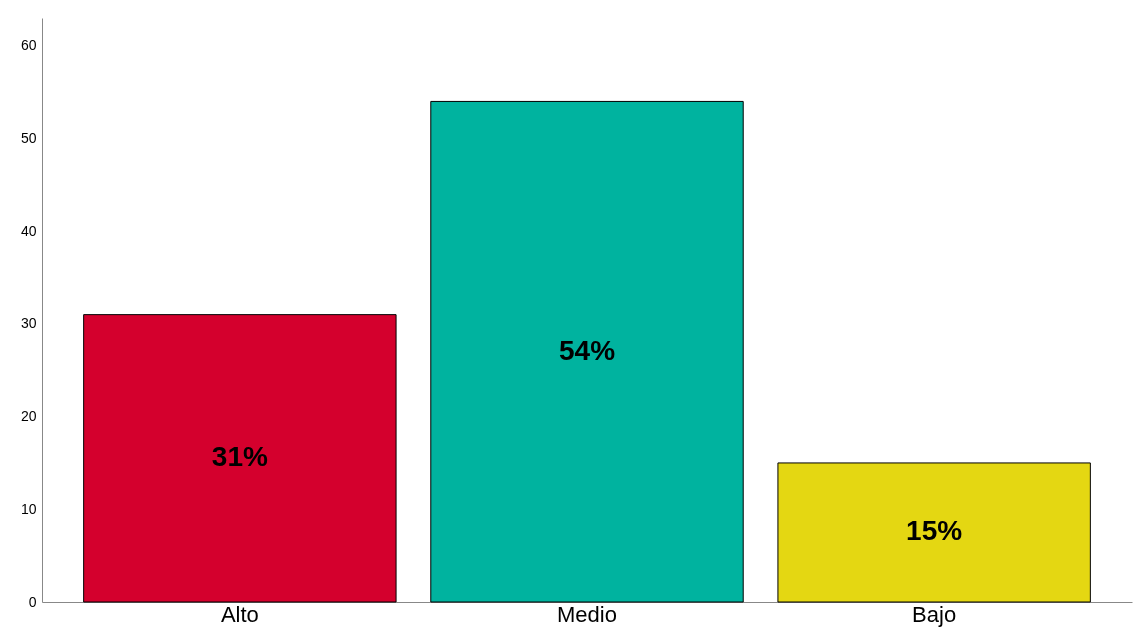 Image resolution: width=1144 pixels, height=639 pixels. What do you see at coordinates (28, 323) in the screenshot?
I see `y-tick-label: 30` at bounding box center [28, 323].